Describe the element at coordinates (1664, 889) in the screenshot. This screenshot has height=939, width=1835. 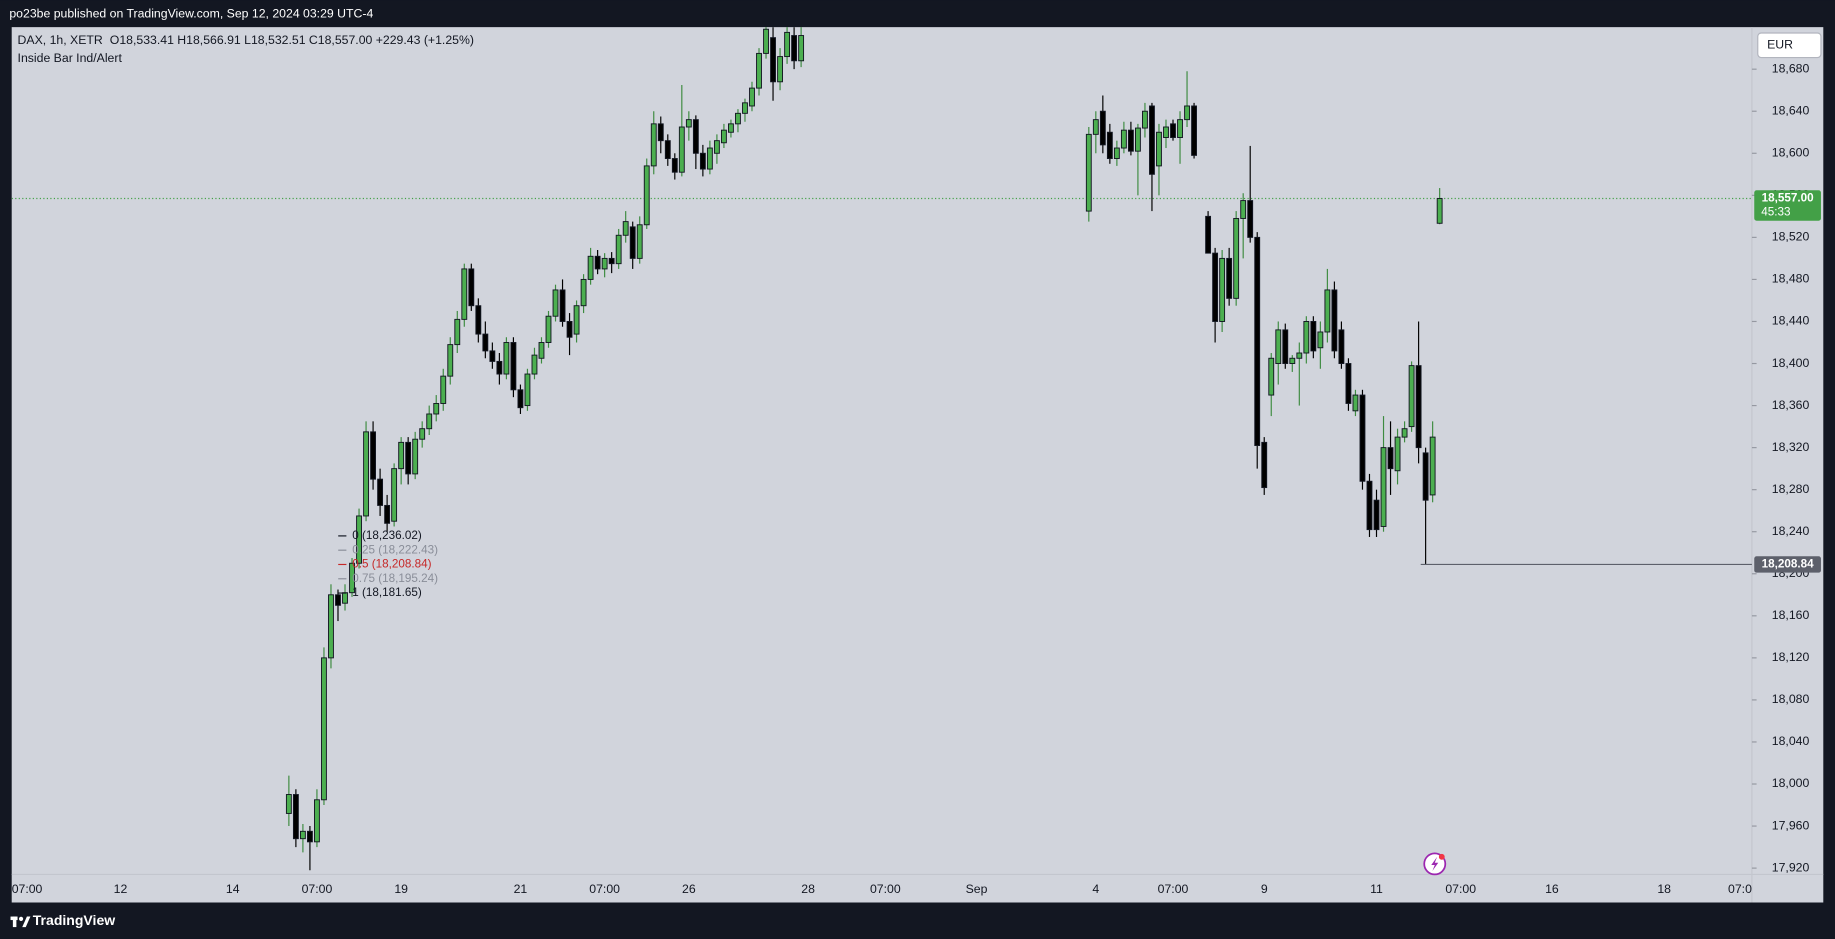
I see `x-tick-label: 18` at that location.